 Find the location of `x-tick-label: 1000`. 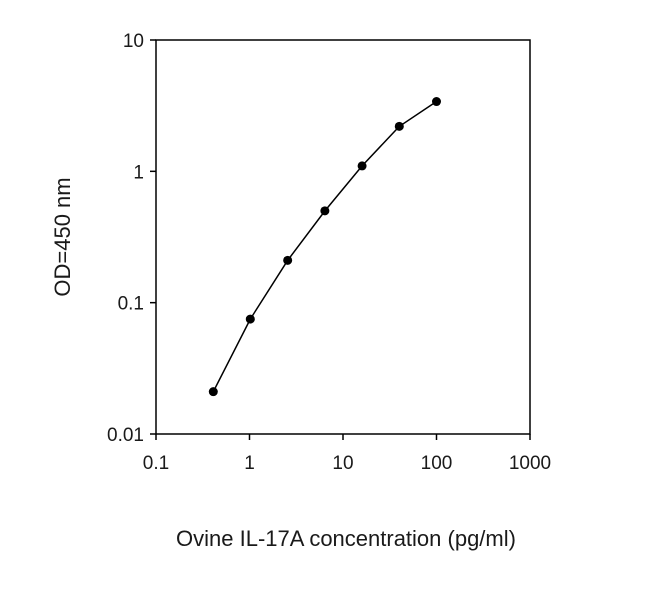

x-tick-label: 1000 is located at coordinates (530, 463).